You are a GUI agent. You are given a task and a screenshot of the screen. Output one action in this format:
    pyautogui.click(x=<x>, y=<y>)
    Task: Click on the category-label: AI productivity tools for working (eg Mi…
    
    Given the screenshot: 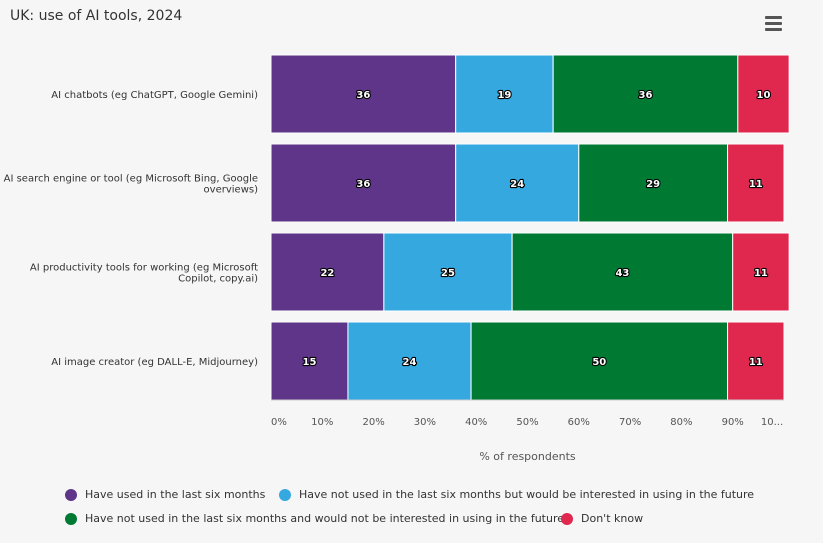 What is the action you would take?
    pyautogui.click(x=144, y=268)
    